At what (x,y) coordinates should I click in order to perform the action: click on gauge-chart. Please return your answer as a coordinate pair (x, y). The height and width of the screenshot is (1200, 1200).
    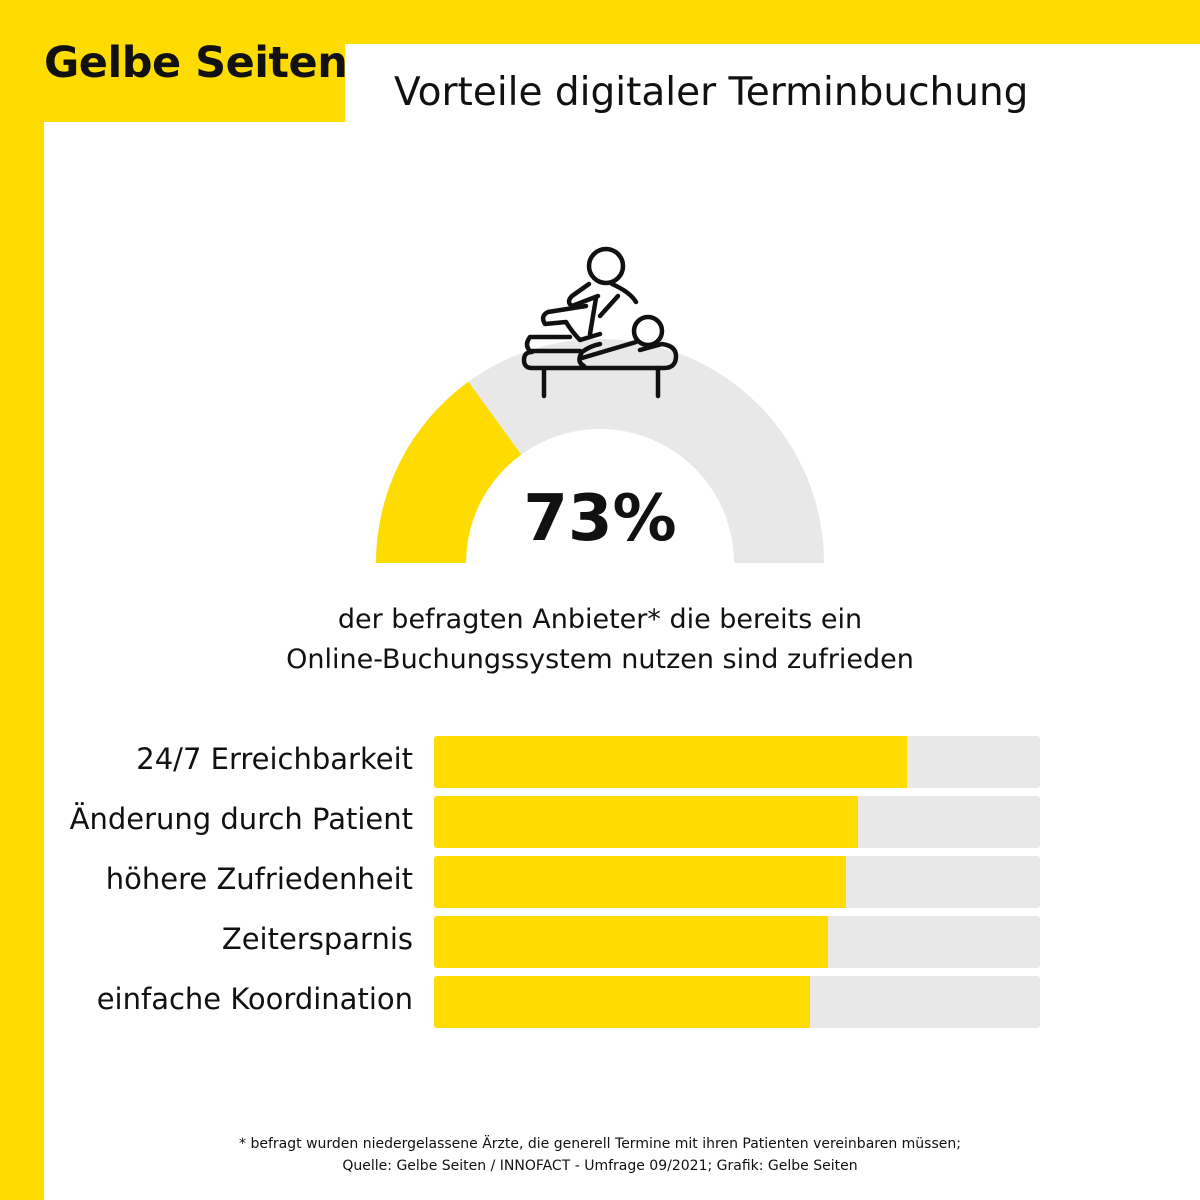
    Looking at the image, I should click on (600, 404).